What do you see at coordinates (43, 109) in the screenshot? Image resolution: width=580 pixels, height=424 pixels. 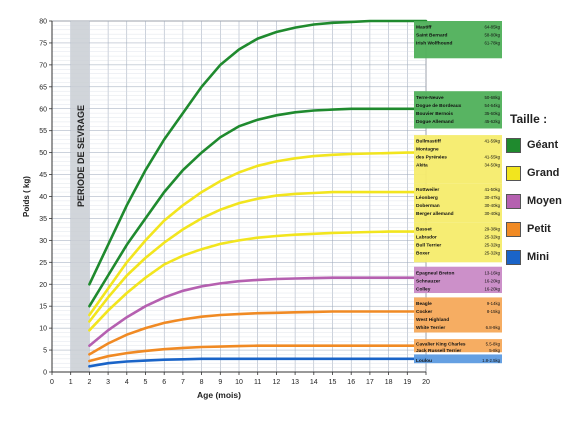 I see `y-tick-label: 60` at bounding box center [43, 109].